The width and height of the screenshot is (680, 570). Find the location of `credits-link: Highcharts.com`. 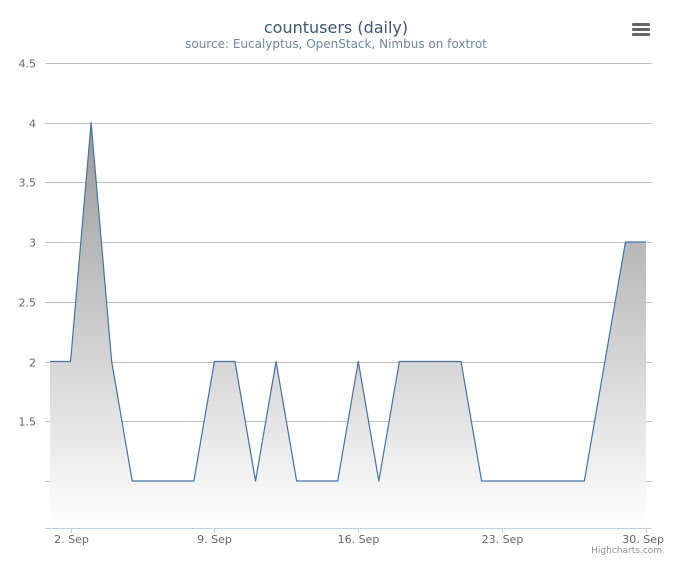

credits-link: Highcharts.com is located at coordinates (626, 551).